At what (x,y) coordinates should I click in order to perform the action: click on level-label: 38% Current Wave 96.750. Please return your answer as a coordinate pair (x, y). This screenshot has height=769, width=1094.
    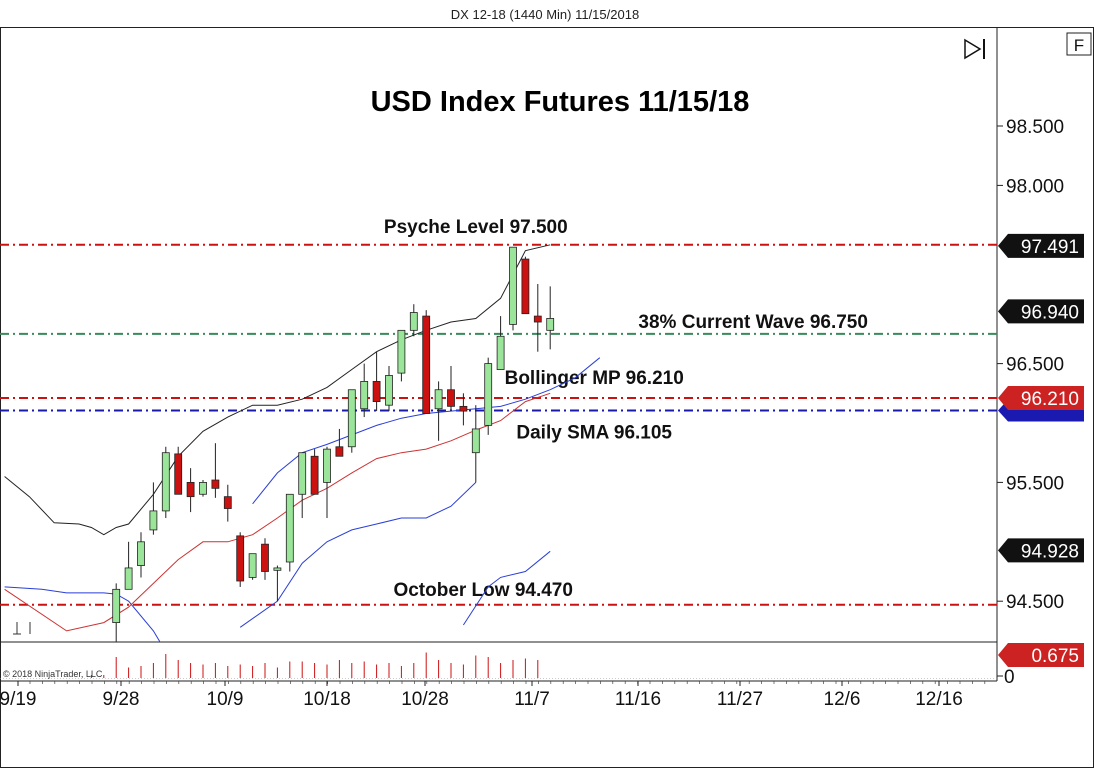
    Looking at the image, I should click on (753, 322).